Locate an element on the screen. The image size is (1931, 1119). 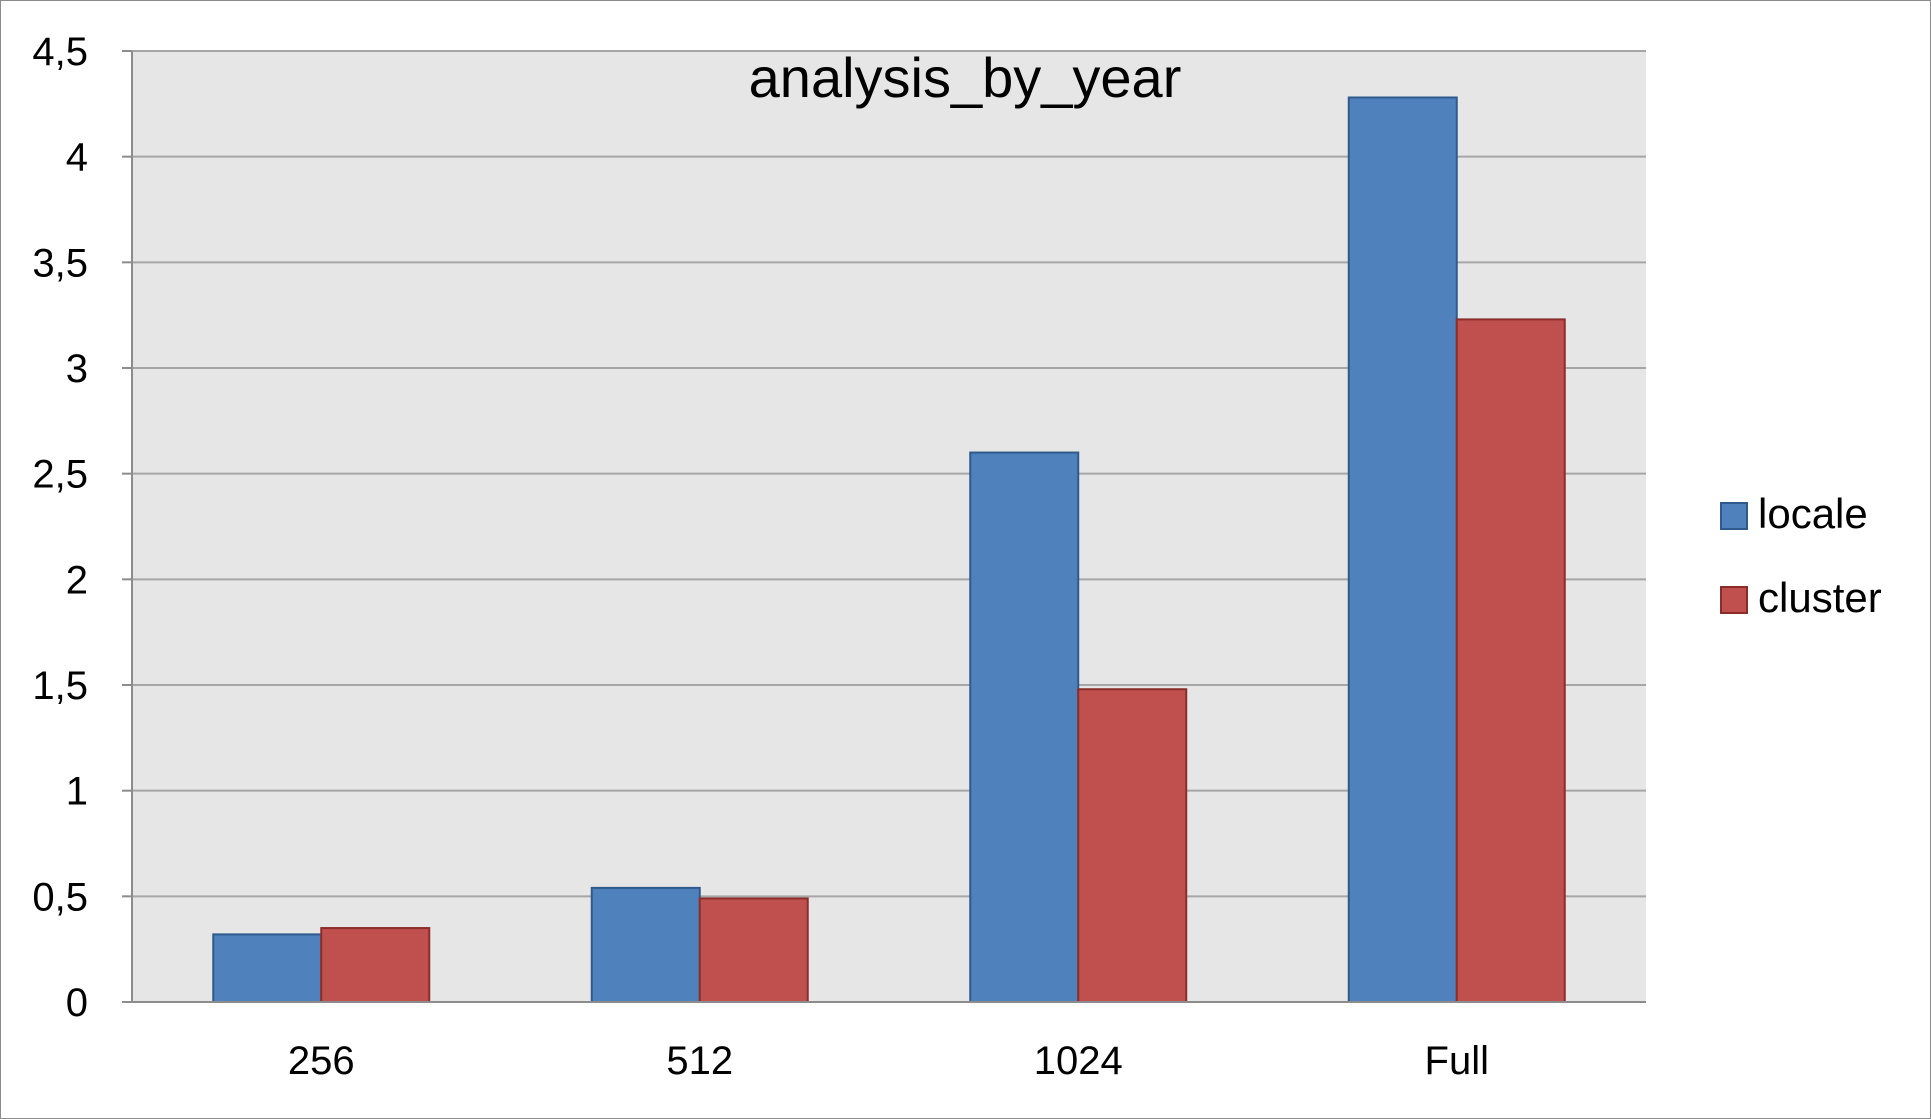
x-tick-labels: 256 512 1024 Full is located at coordinates (888, 1061).